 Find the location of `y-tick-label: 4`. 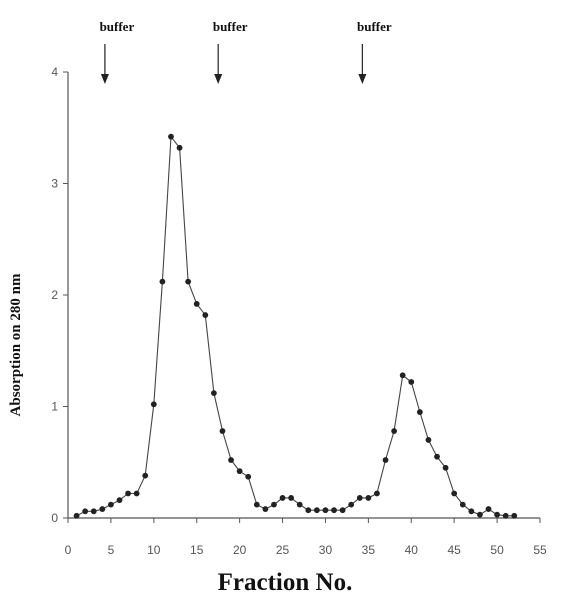

y-tick-label: 4 is located at coordinates (54, 72).